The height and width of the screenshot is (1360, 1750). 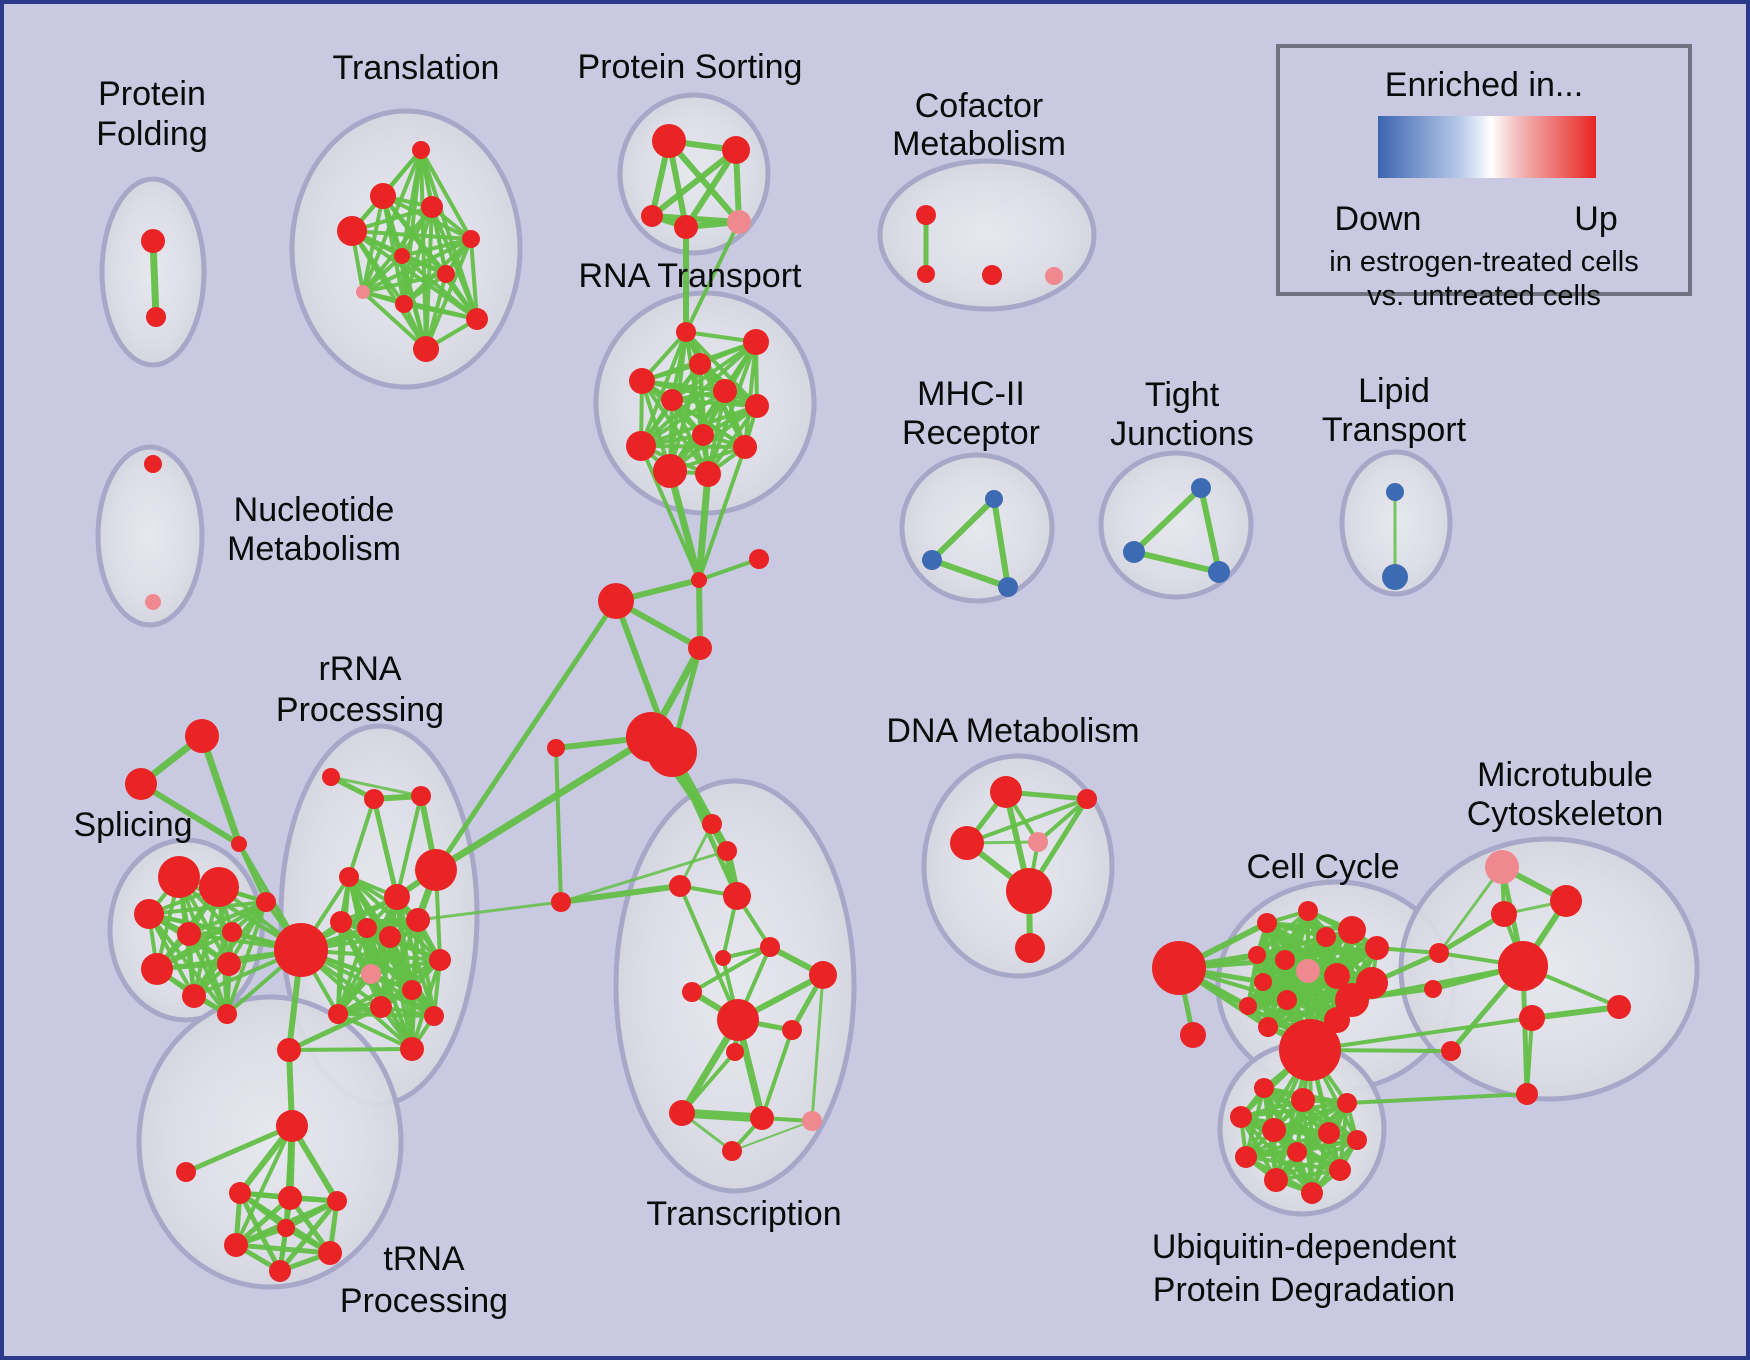 What do you see at coordinates (360, 710) in the screenshot?
I see `cluster-label-rrna-processing: Processing` at bounding box center [360, 710].